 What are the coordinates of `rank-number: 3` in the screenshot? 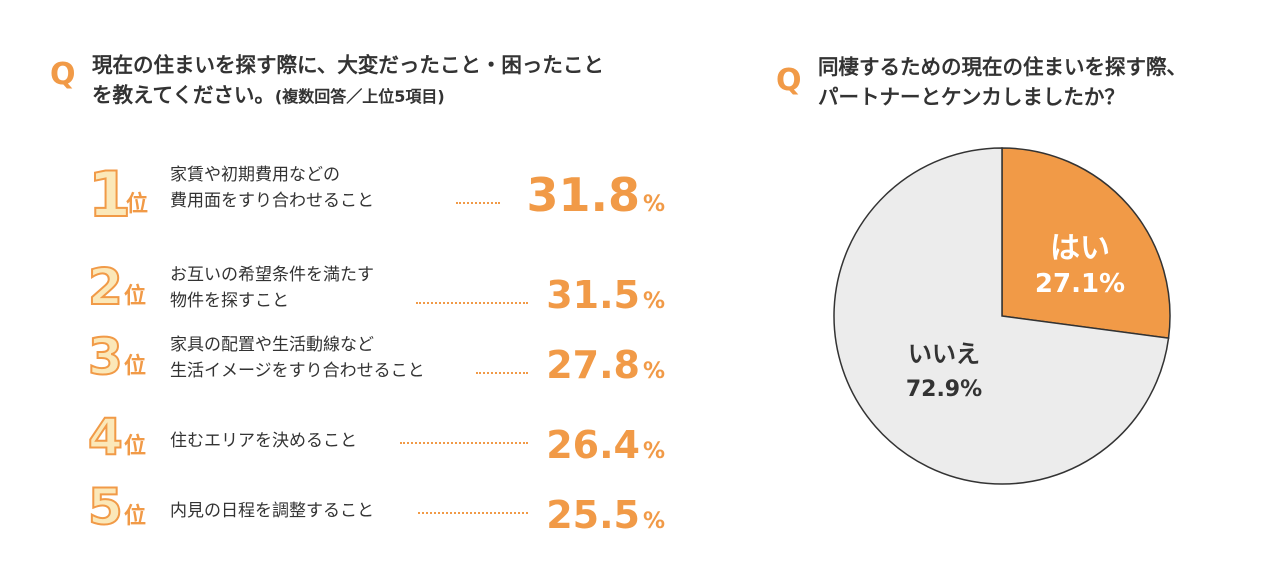 It's located at (105, 357).